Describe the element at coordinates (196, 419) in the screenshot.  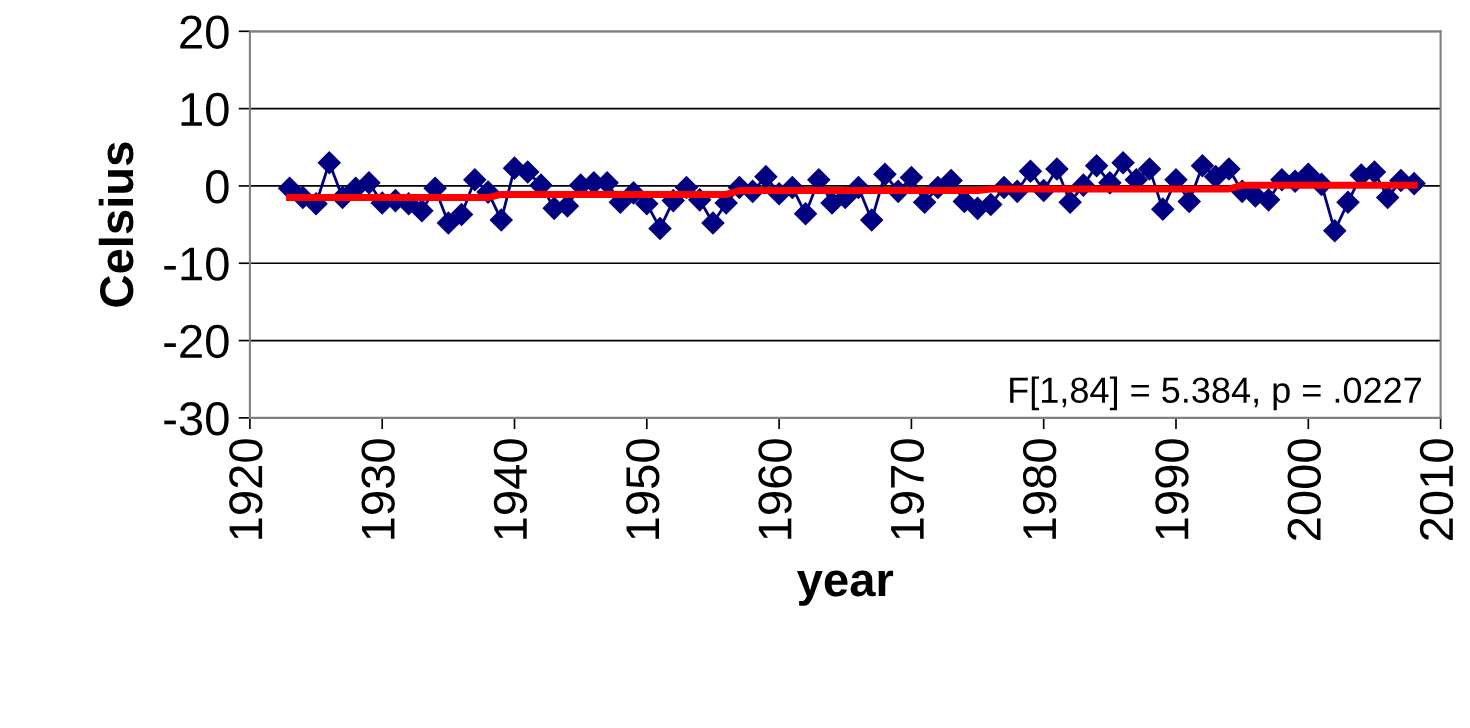
I see `y-tick-label: -30` at that location.